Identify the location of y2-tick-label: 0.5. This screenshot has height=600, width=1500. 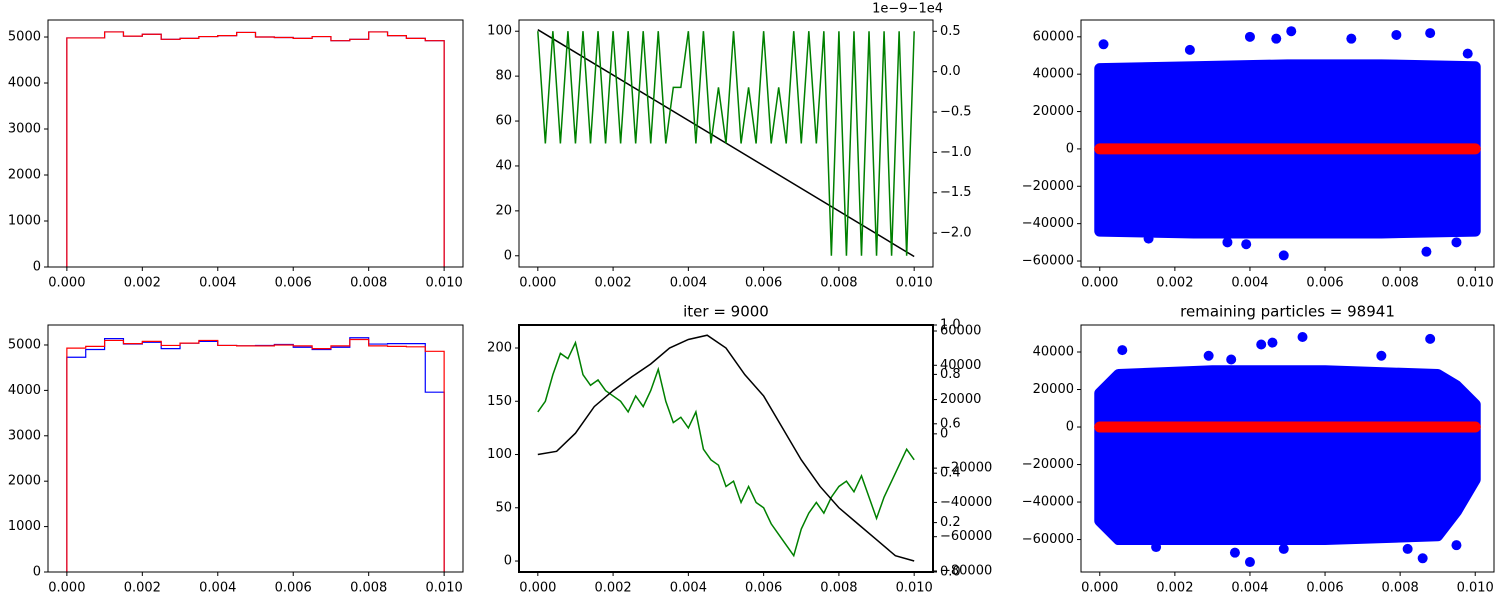
(950, 31).